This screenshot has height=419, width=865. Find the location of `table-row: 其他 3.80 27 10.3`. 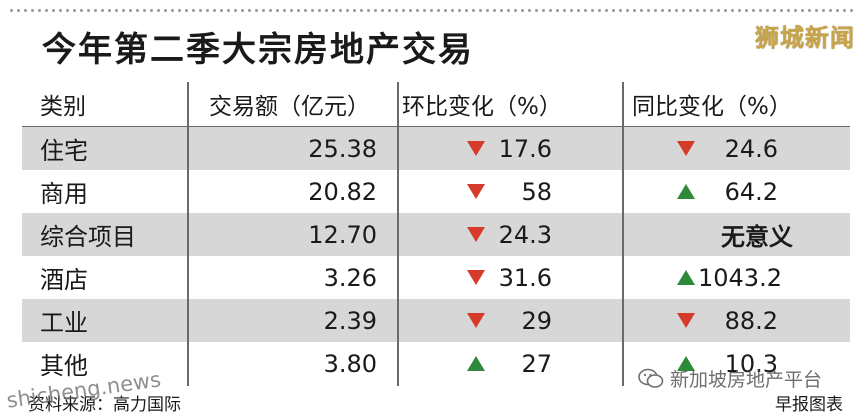

table-row: 其他 3.80 27 10.3 is located at coordinates (436, 363).